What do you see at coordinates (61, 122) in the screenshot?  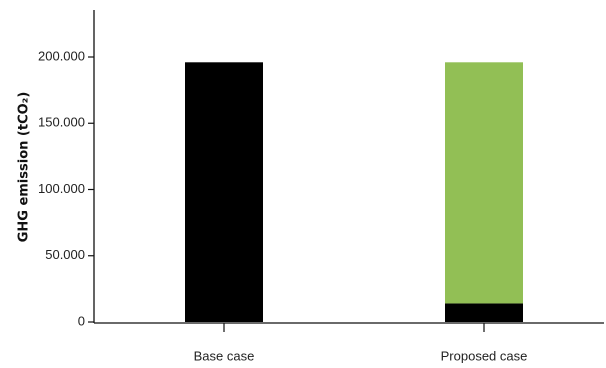 I see `y-tick-label: 150.000` at bounding box center [61, 122].